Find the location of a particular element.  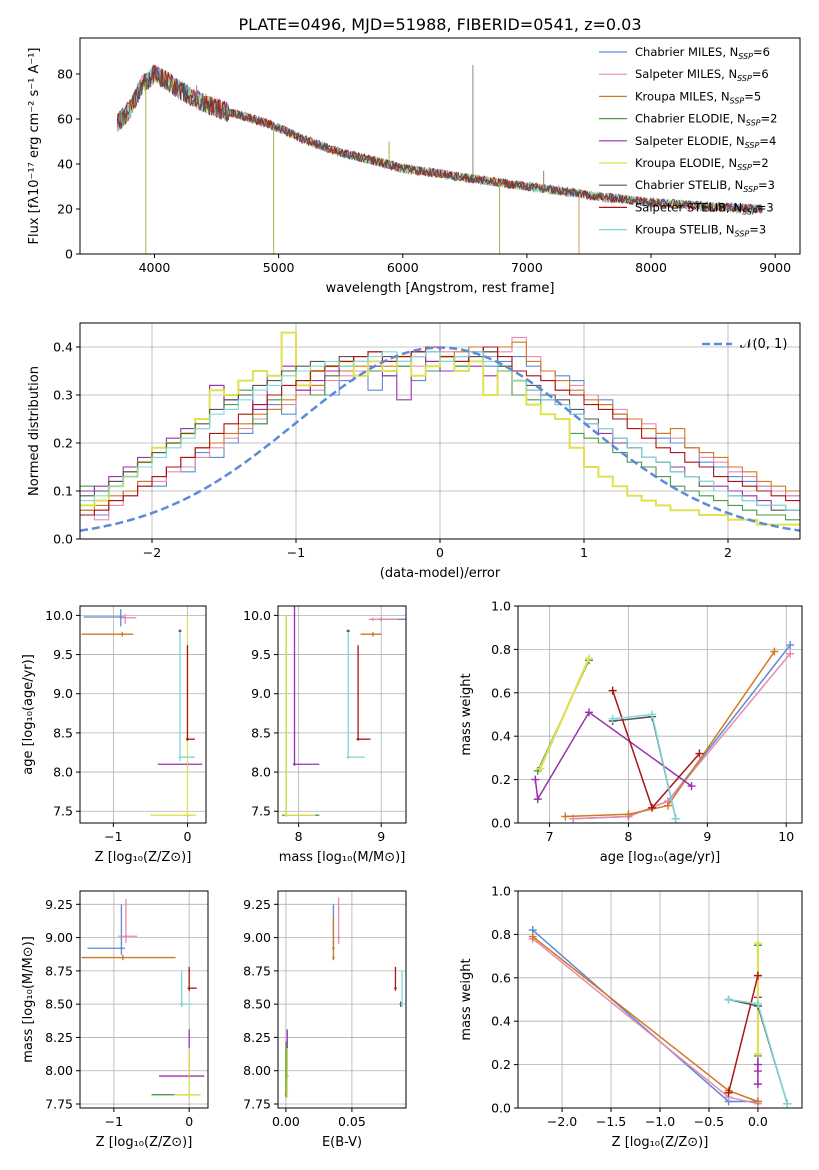

normal-curve is located at coordinates (440, 439).